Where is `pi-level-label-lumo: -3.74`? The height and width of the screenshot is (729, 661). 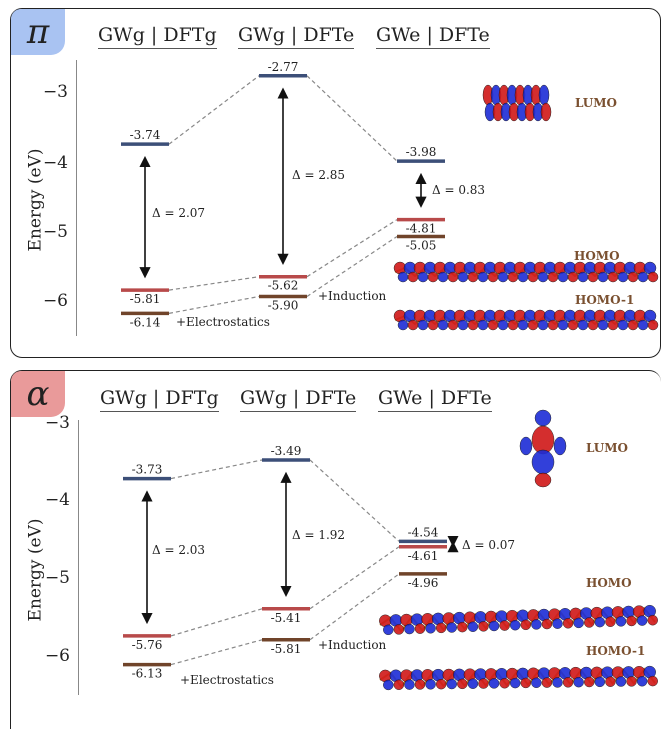 pi-level-label-lumo: -3.74 is located at coordinates (145, 135).